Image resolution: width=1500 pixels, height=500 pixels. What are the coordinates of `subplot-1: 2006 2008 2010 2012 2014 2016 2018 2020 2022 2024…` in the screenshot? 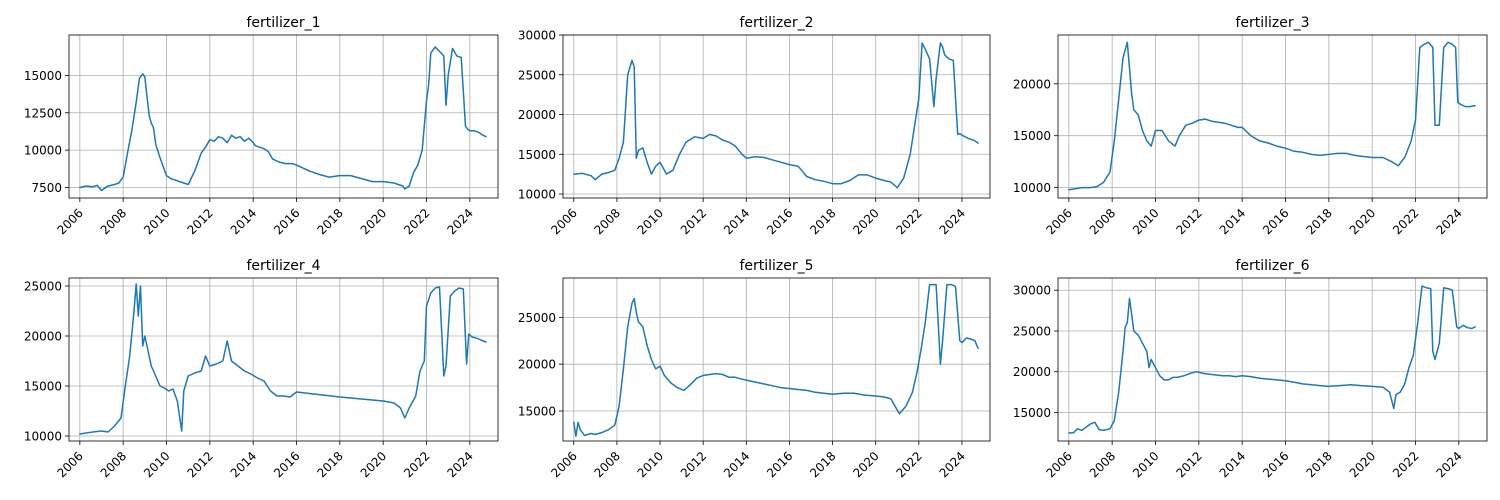 It's located at (261, 126).